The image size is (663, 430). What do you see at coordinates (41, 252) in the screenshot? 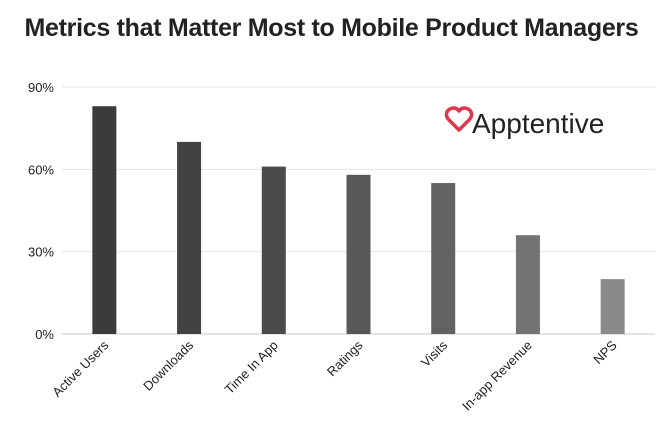
I see `y-tick-label: 30%` at bounding box center [41, 252].